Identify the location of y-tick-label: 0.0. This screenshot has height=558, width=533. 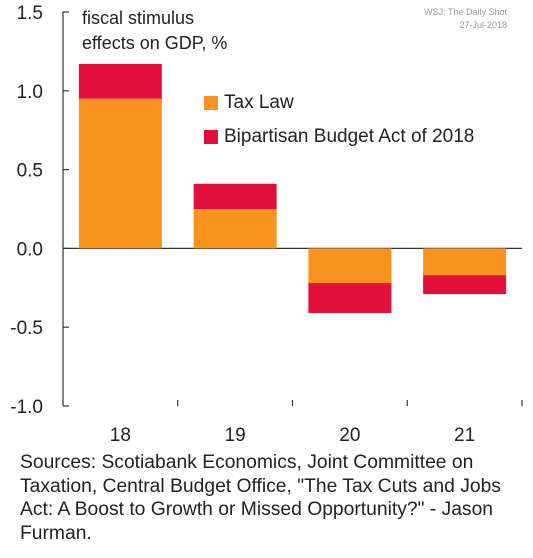
(30, 249).